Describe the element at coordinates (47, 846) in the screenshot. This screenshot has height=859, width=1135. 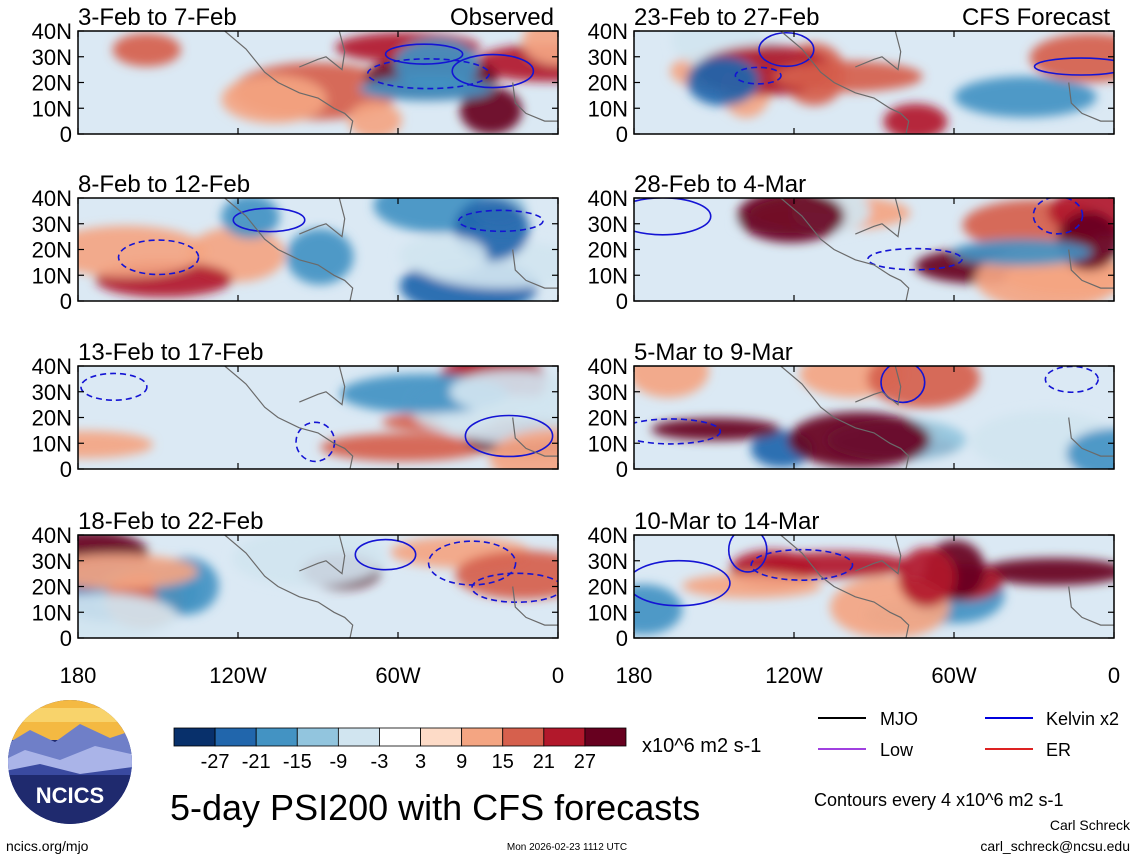
I see `website-link: ncics.org/mjo` at that location.